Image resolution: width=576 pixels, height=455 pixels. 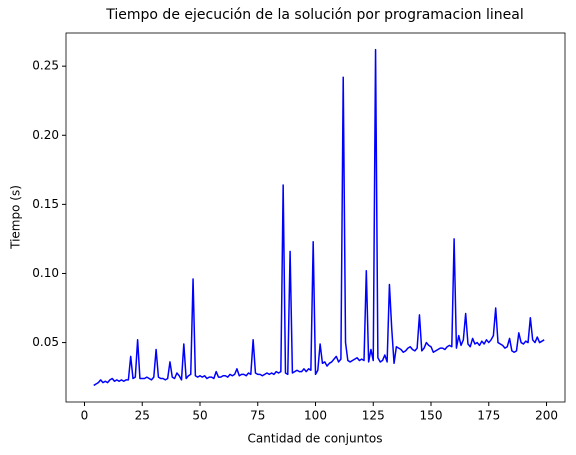 I want to click on y-tick-label: 0.05, so click(x=45, y=342).